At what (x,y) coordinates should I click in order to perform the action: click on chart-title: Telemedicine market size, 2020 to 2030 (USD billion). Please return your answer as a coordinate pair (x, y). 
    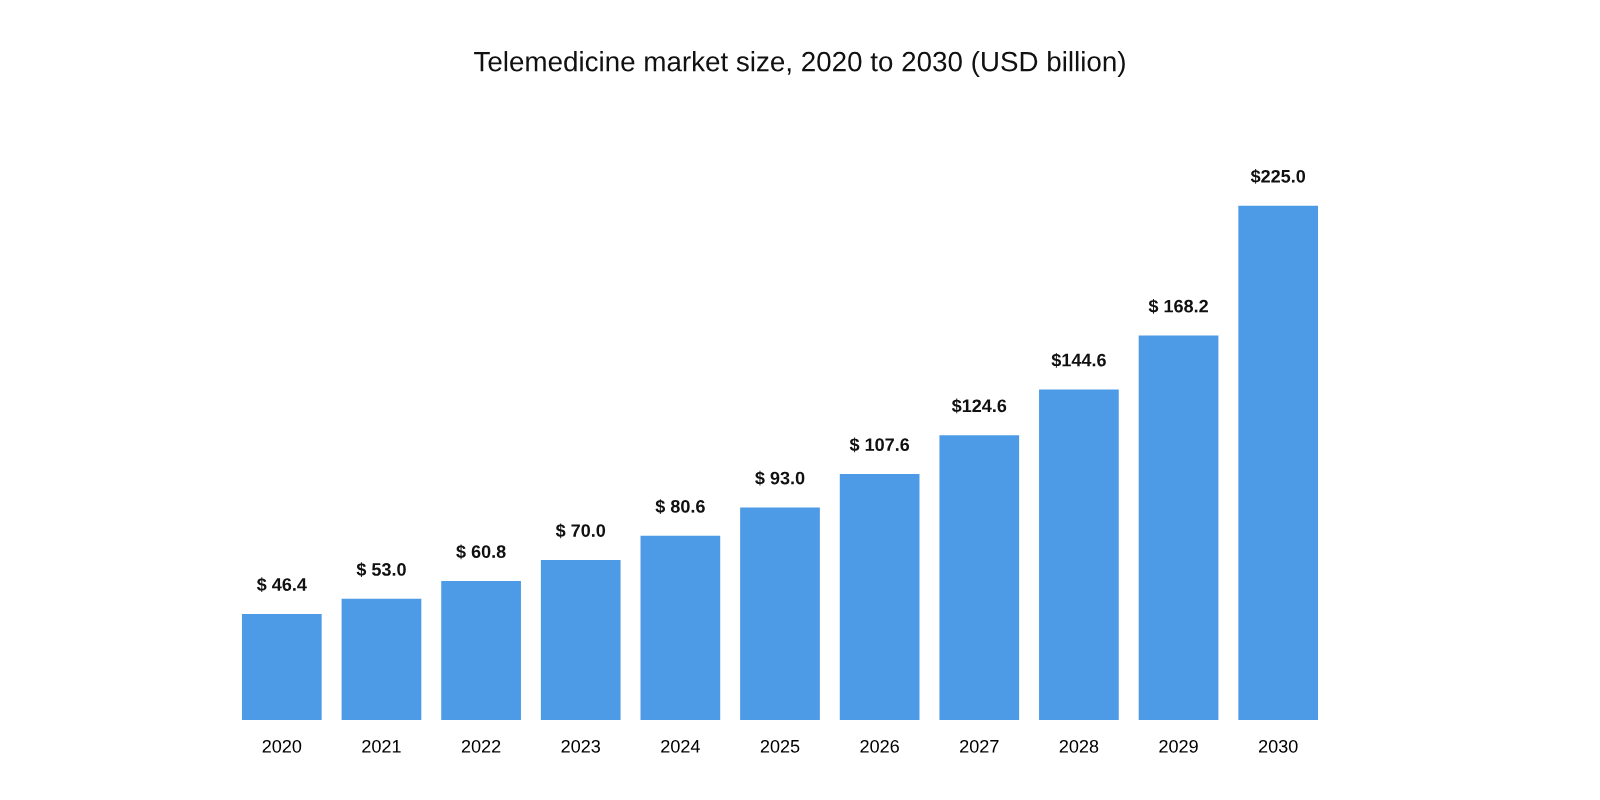
    Looking at the image, I should click on (799, 64).